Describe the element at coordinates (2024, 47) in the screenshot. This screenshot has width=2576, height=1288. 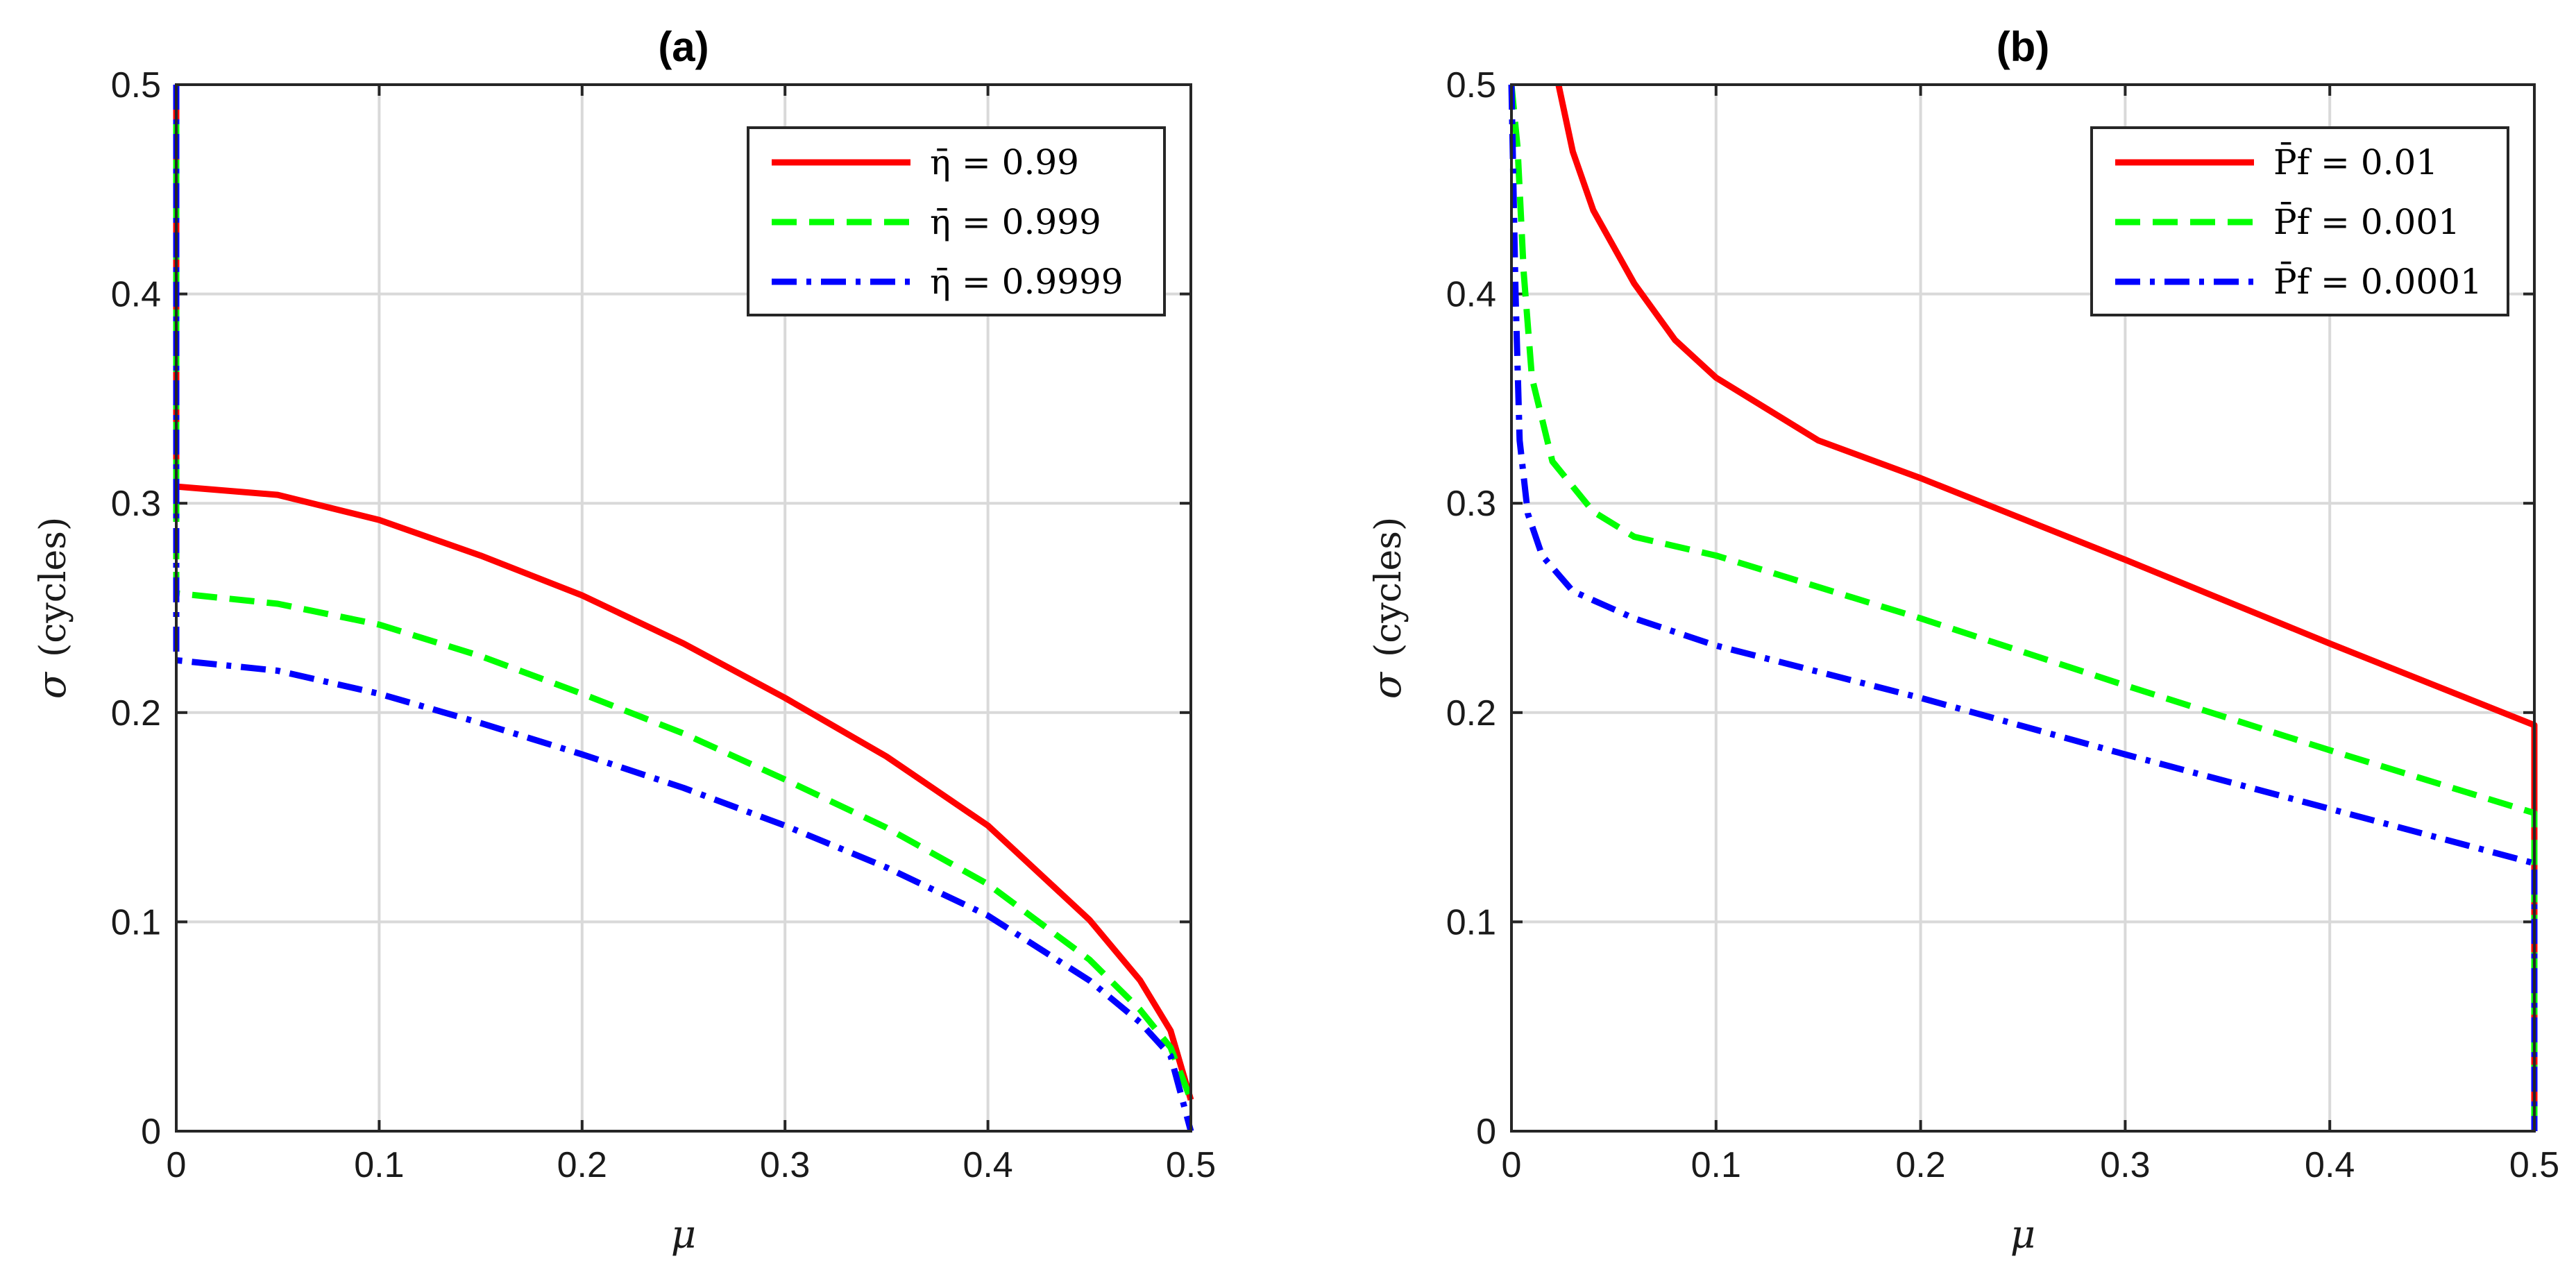
I see `chart-title: (b)` at that location.